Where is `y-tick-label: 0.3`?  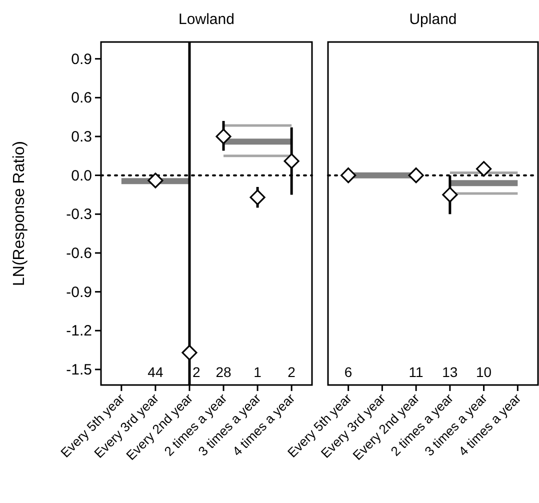
y-tick-label: 0.3 is located at coordinates (81, 137).